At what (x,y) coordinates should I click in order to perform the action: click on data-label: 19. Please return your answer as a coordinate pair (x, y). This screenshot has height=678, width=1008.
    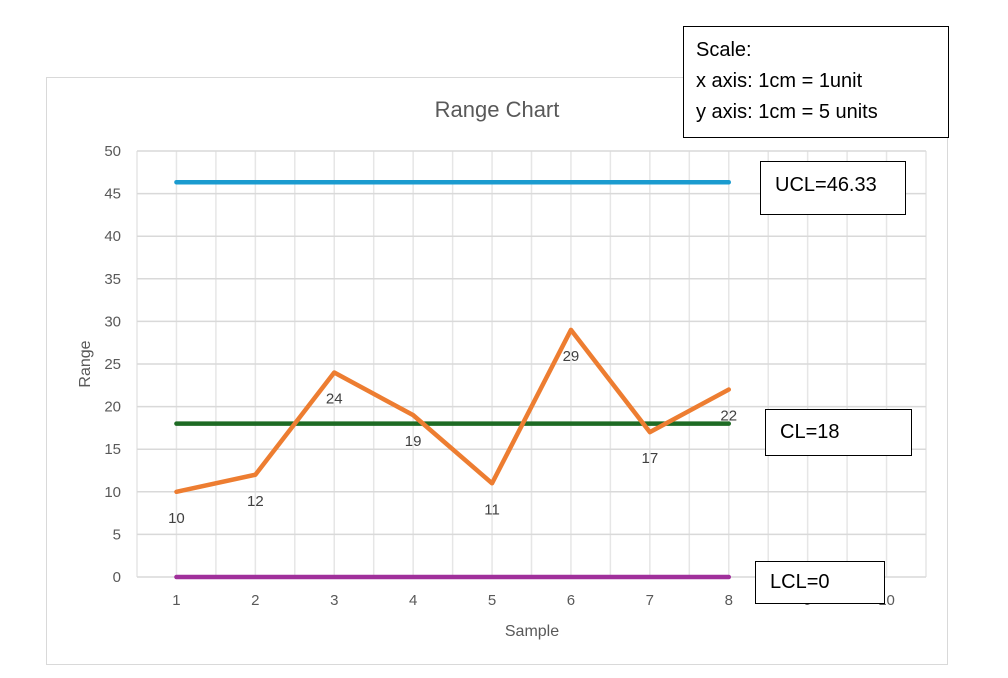
    Looking at the image, I should click on (413, 441).